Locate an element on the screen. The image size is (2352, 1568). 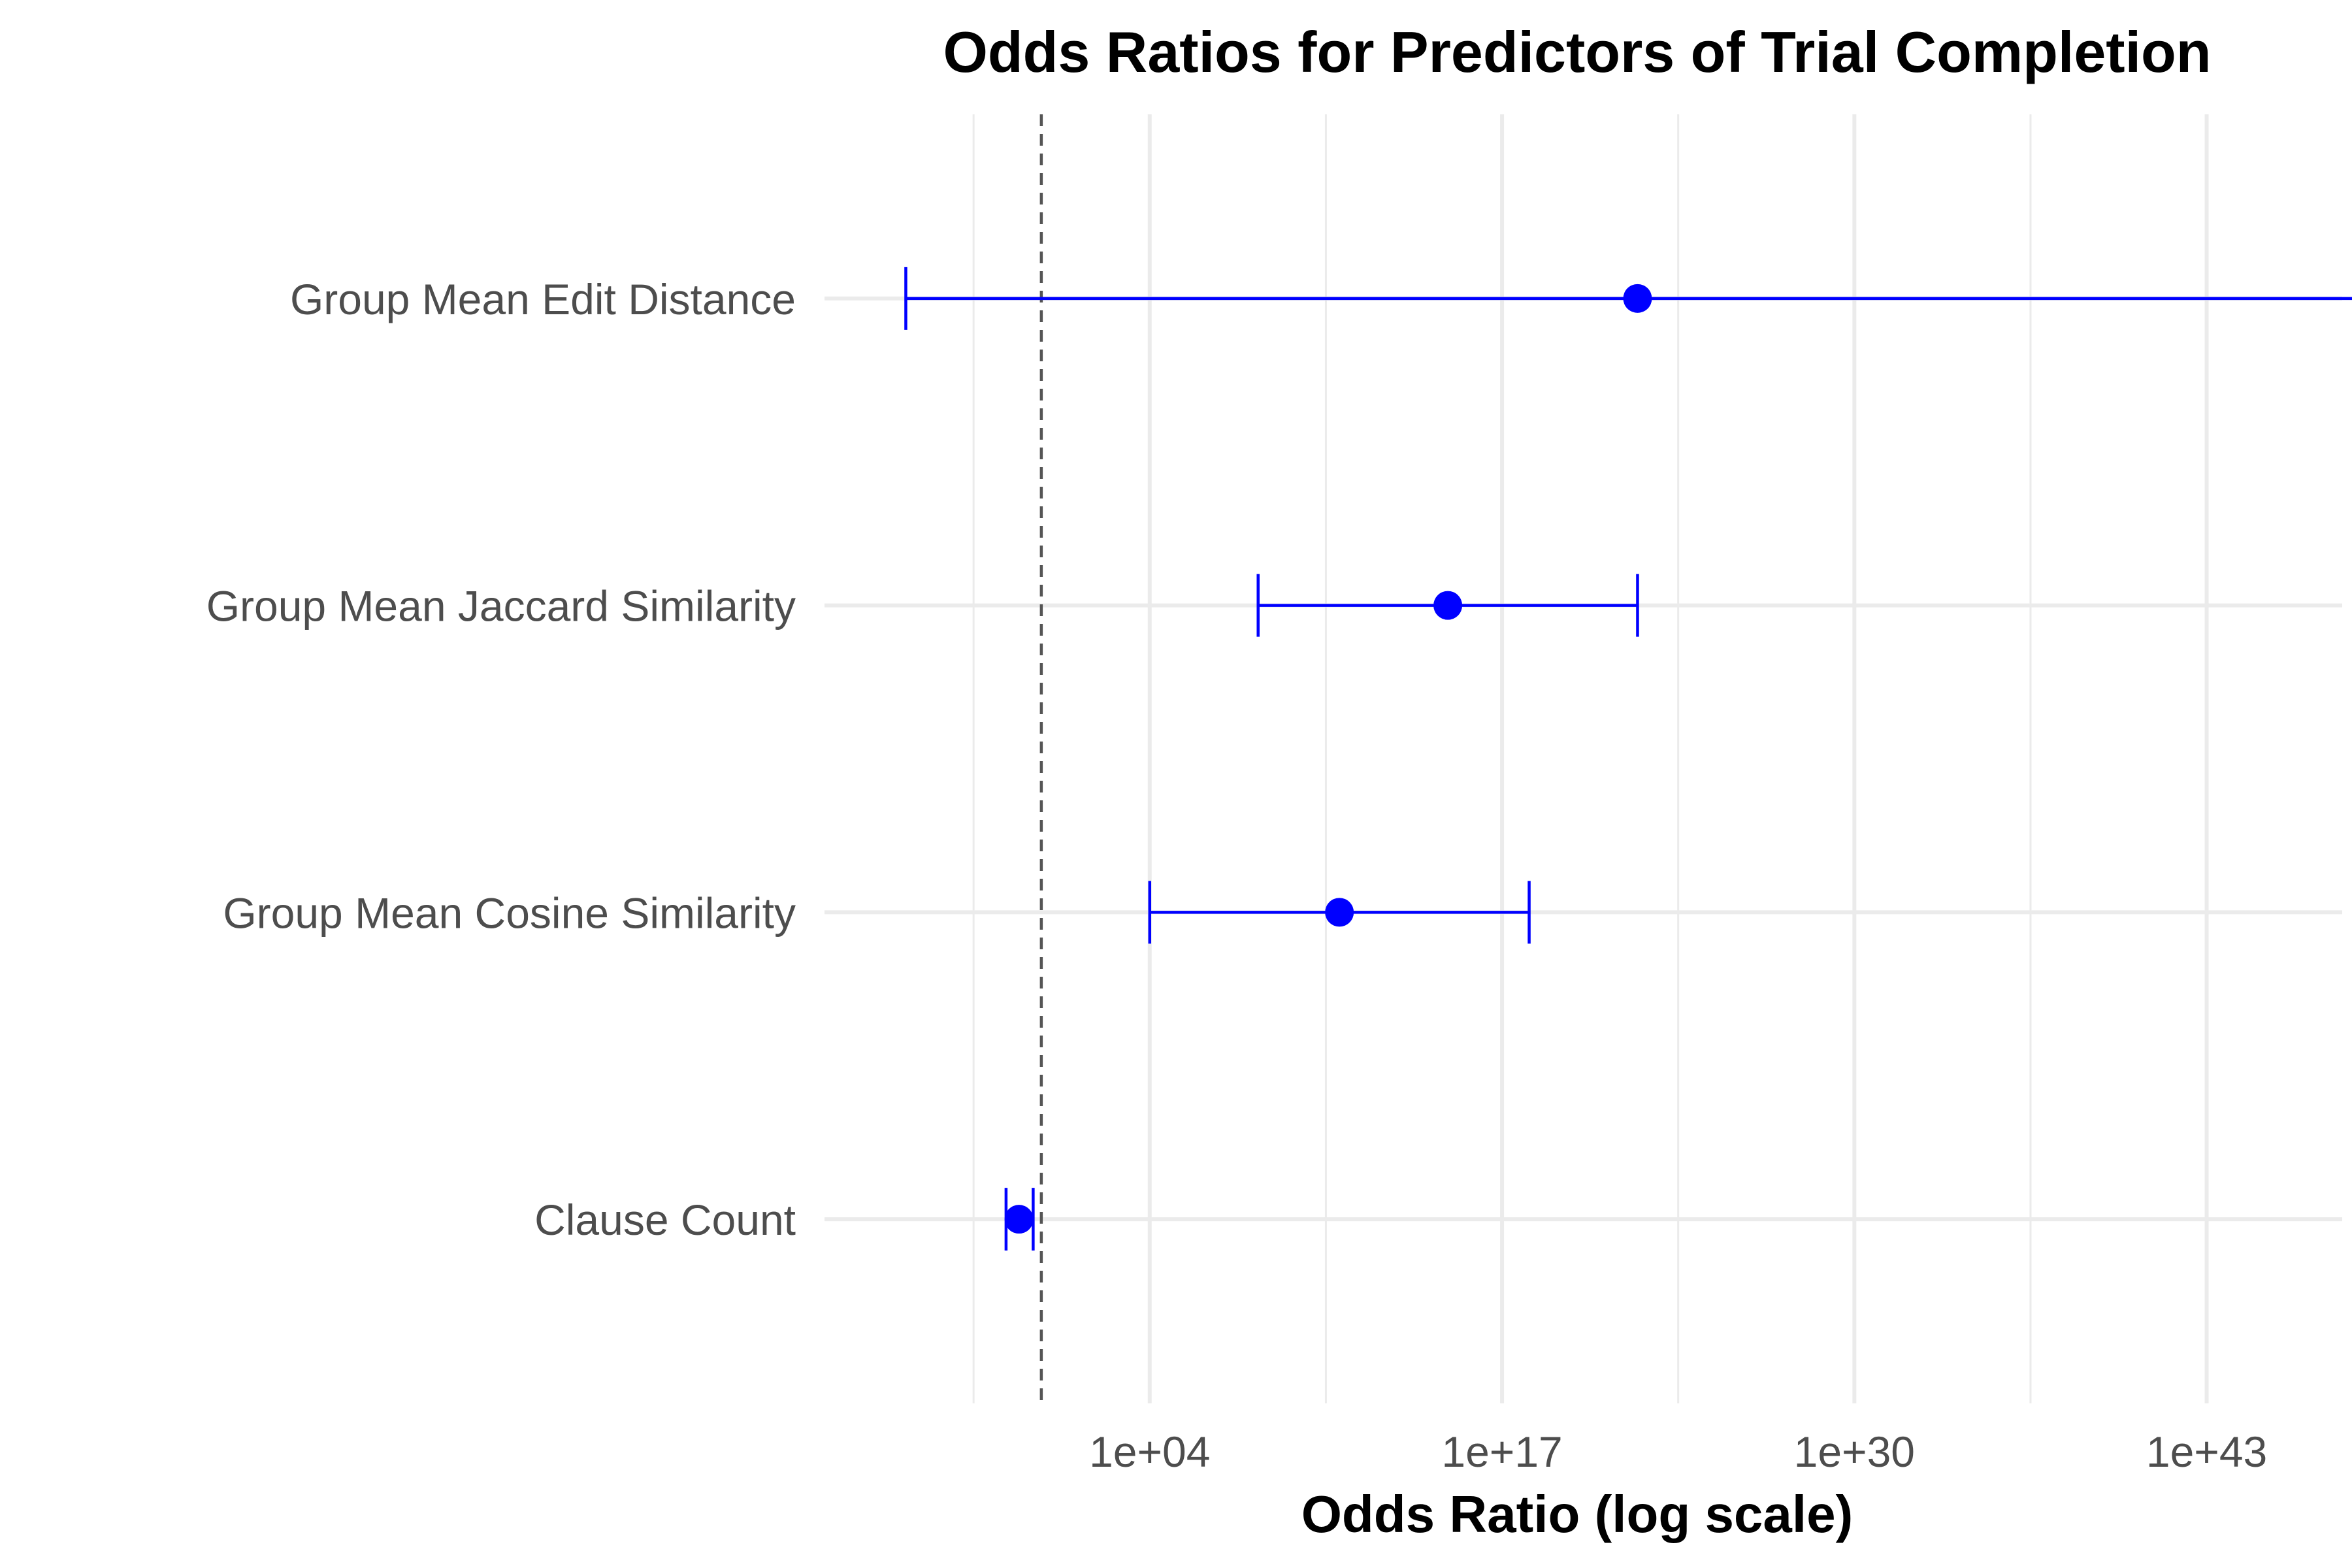
y-tick-label: Group Mean Cosine Similarity is located at coordinates (509, 913).